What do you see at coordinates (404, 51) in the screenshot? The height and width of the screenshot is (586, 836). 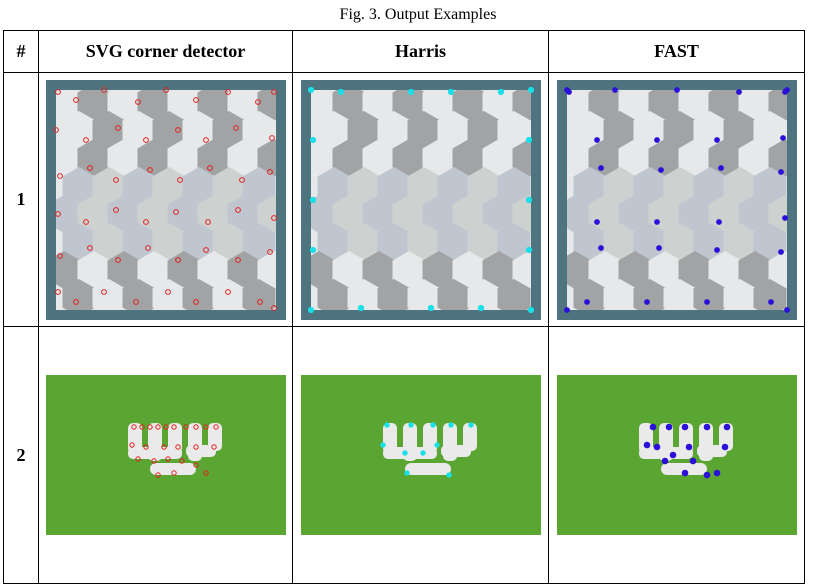 I see `header-row: # SVG corner detector Harris FAST` at bounding box center [404, 51].